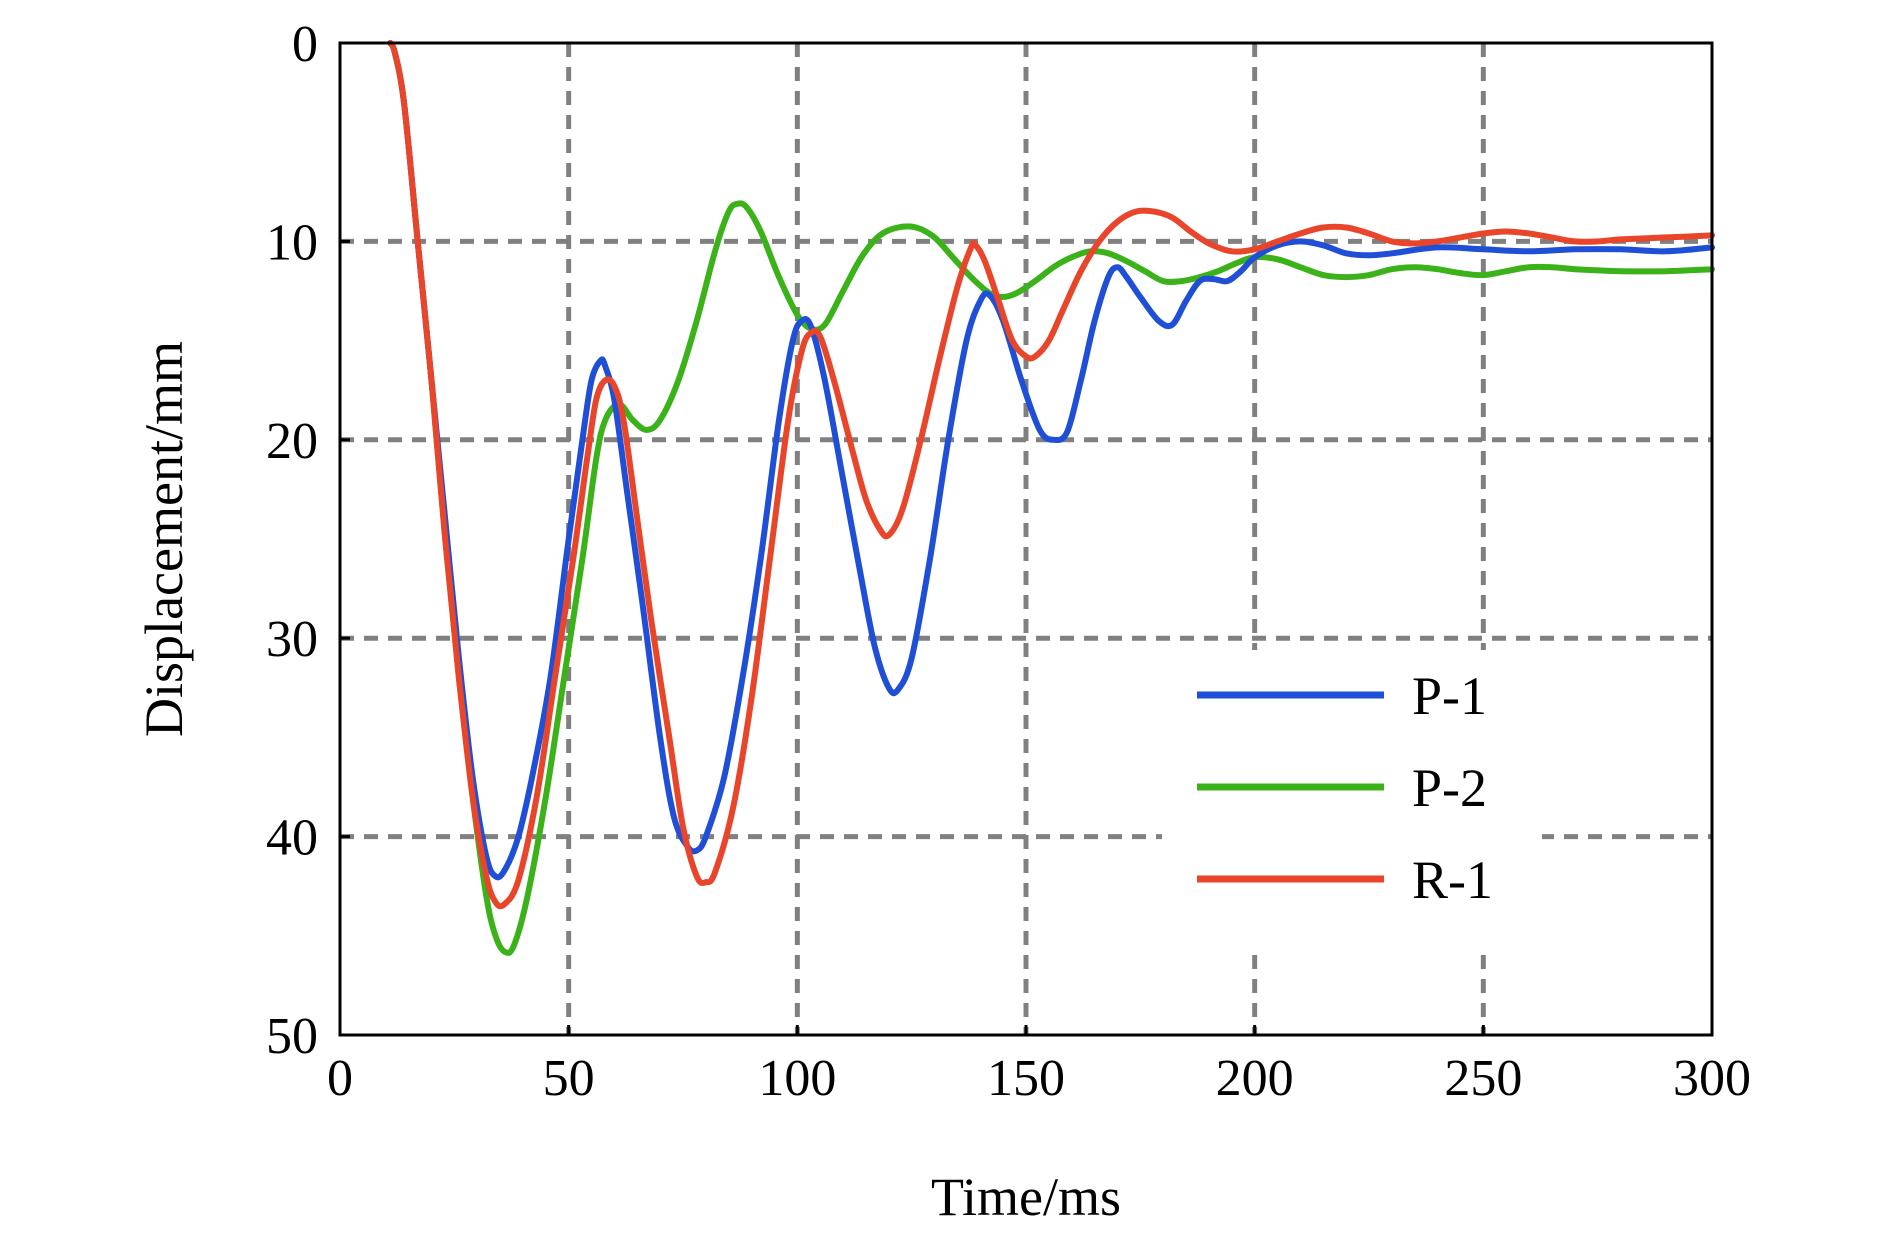 The image size is (1890, 1243). I want to click on x-tick-label-300: 300, so click(1712, 1078).